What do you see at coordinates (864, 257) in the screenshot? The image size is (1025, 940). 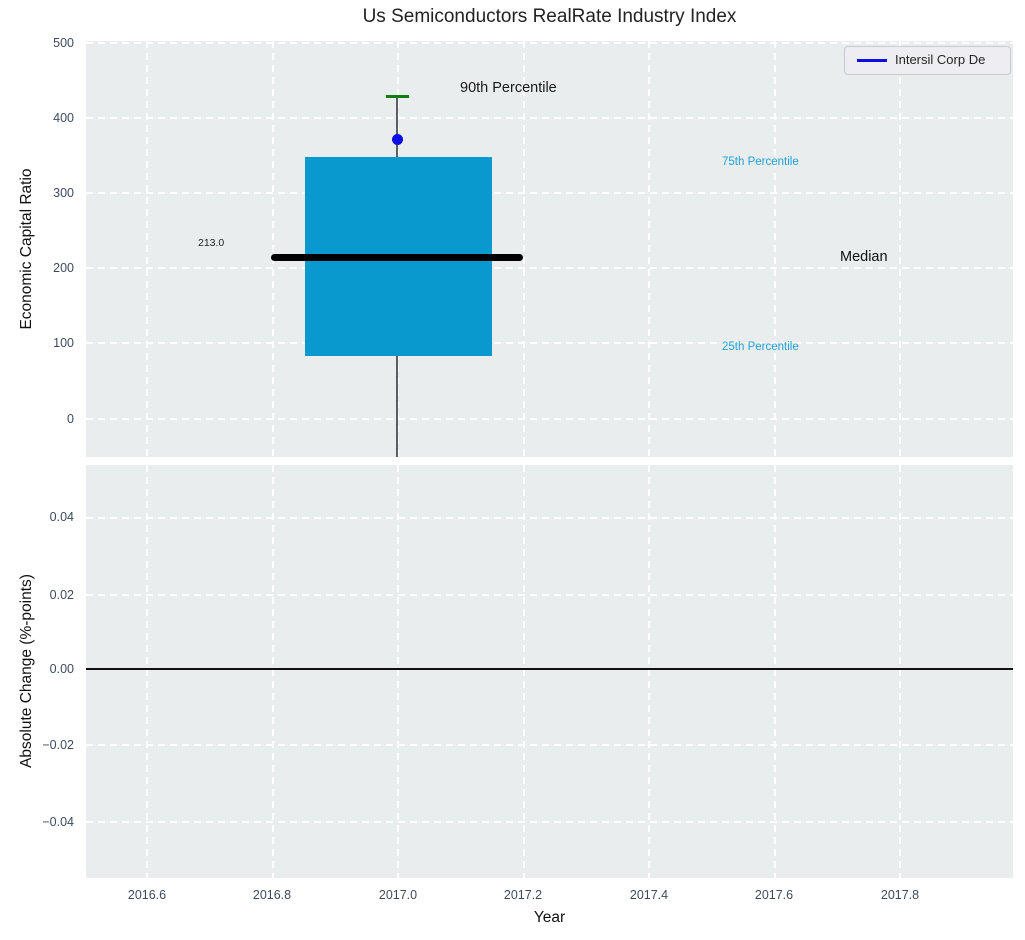 I see `median-label: Median` at bounding box center [864, 257].